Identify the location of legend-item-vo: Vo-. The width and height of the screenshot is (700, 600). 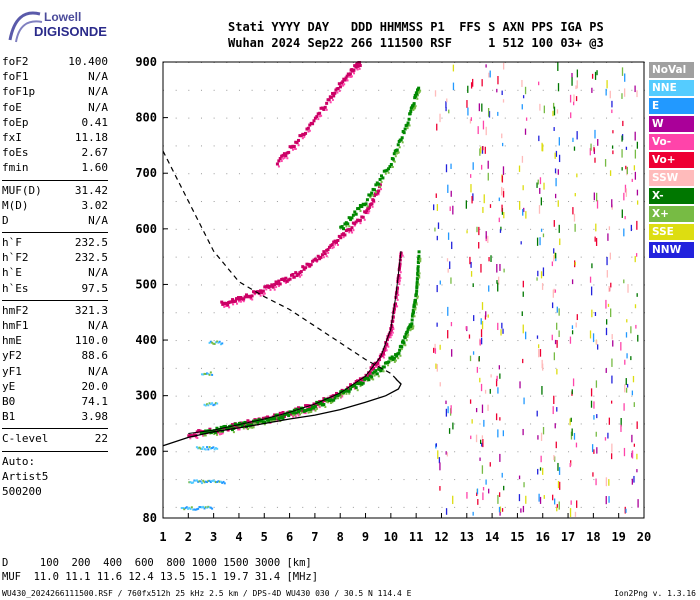
(671, 142).